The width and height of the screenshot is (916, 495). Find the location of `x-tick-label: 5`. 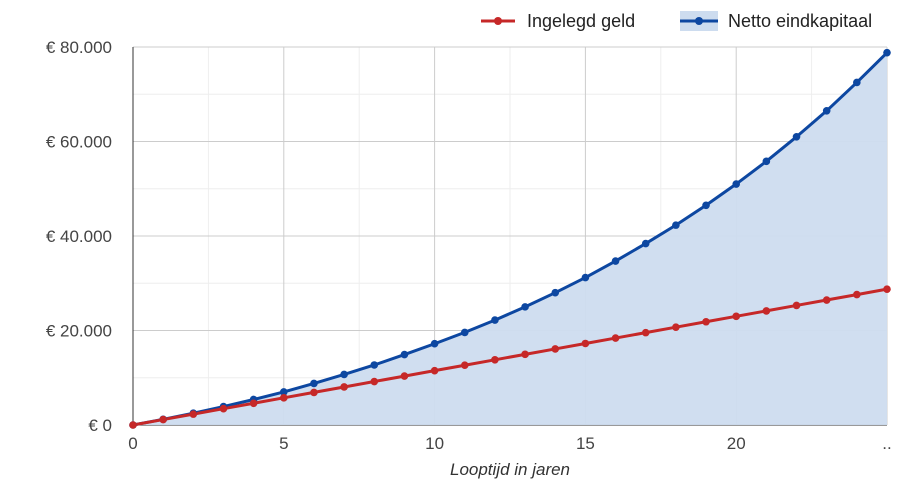

x-tick-label: 5 is located at coordinates (283, 443).